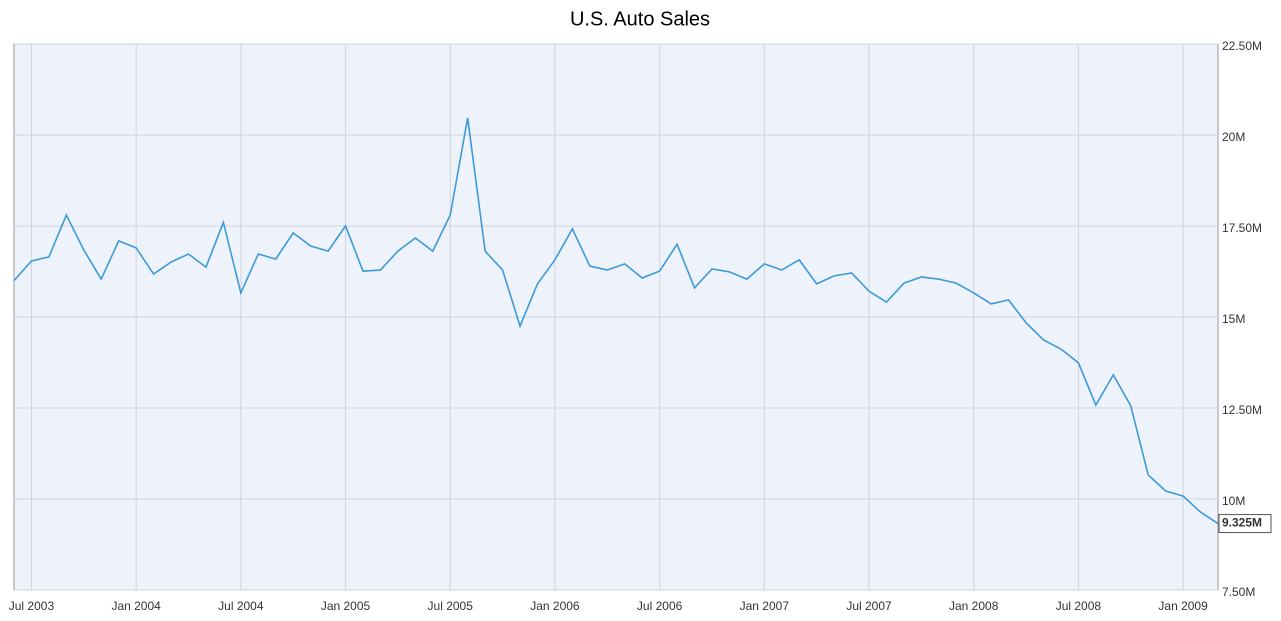 This screenshot has width=1281, height=621. What do you see at coordinates (1233, 501) in the screenshot?
I see `y-tick-label: 10M` at bounding box center [1233, 501].